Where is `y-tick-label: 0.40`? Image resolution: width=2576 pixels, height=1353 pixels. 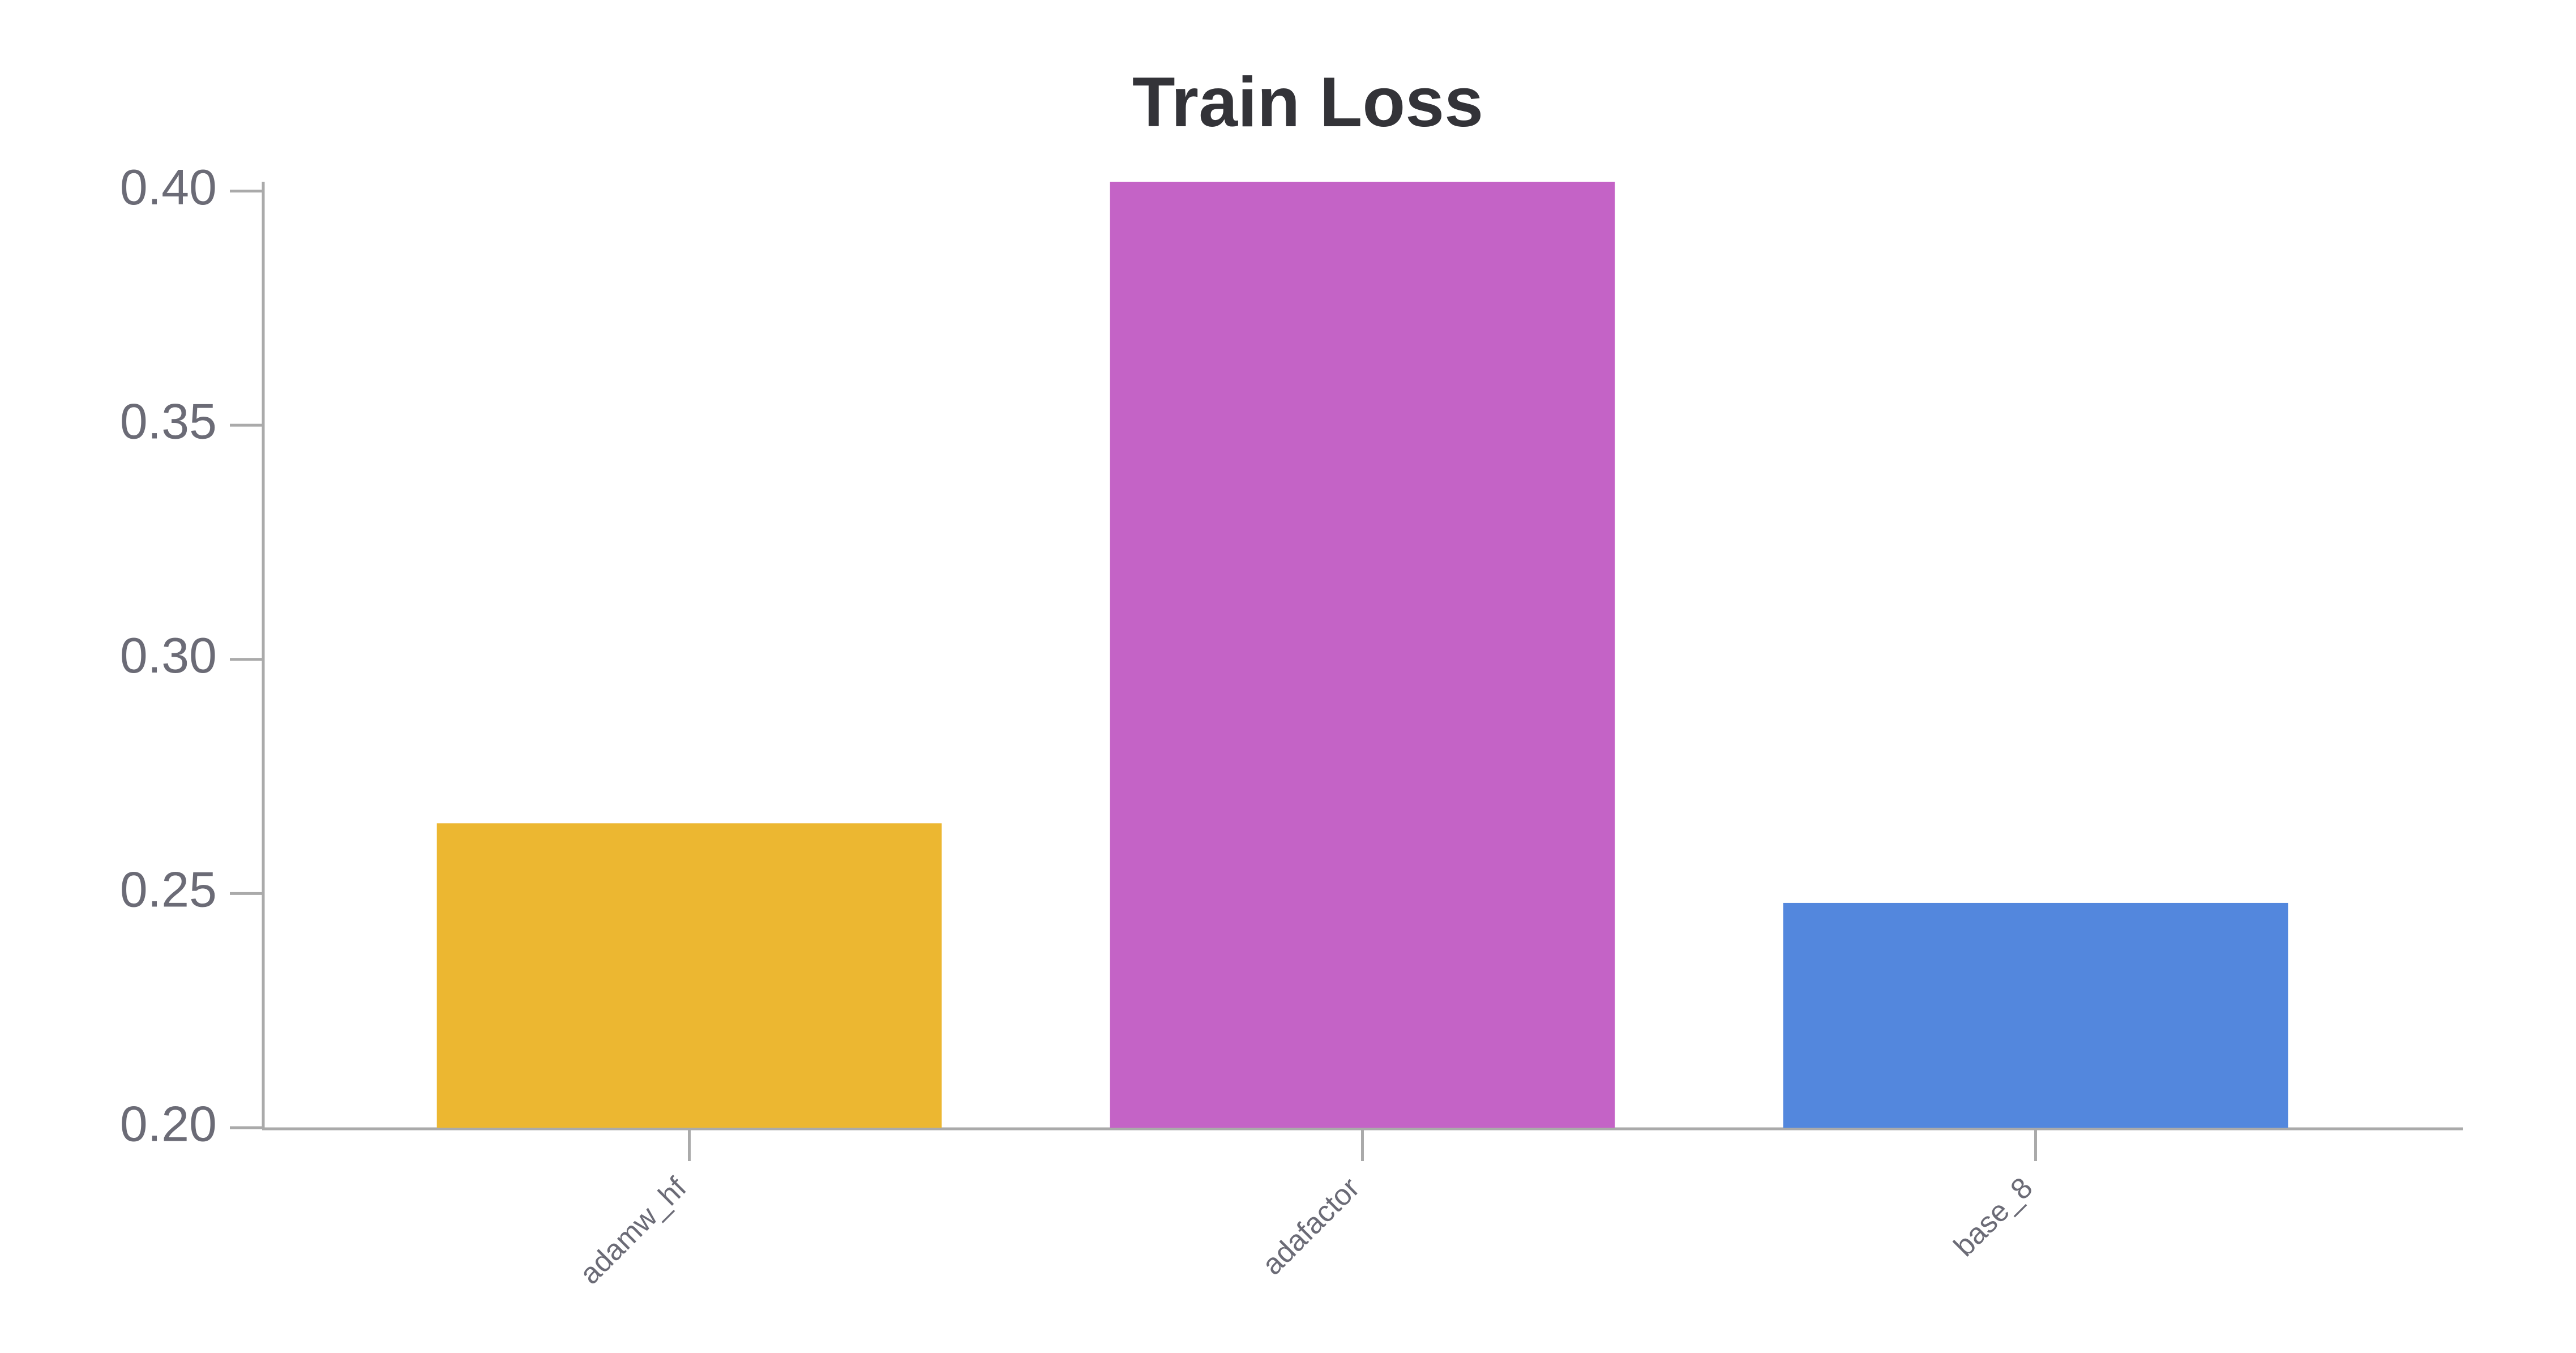 y-tick-label: 0.40 is located at coordinates (168, 187).